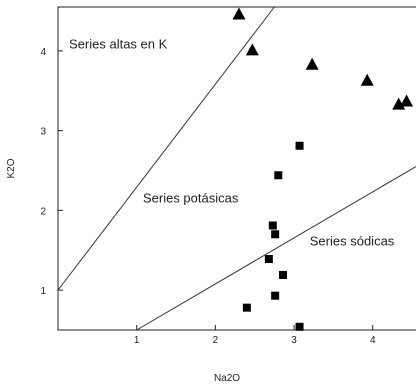  Describe the element at coordinates (191, 197) in the screenshot. I see `region-label: Series potásicas` at that location.